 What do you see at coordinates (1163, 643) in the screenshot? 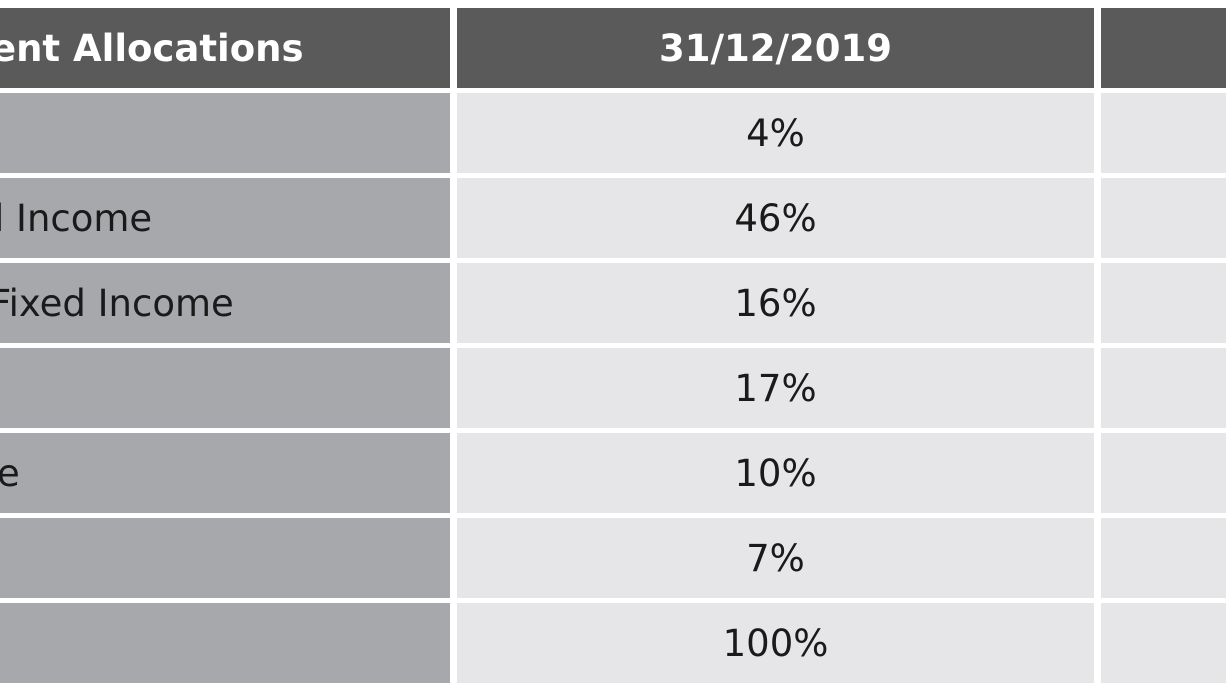
I see `row-6-next-cell` at bounding box center [1163, 643].